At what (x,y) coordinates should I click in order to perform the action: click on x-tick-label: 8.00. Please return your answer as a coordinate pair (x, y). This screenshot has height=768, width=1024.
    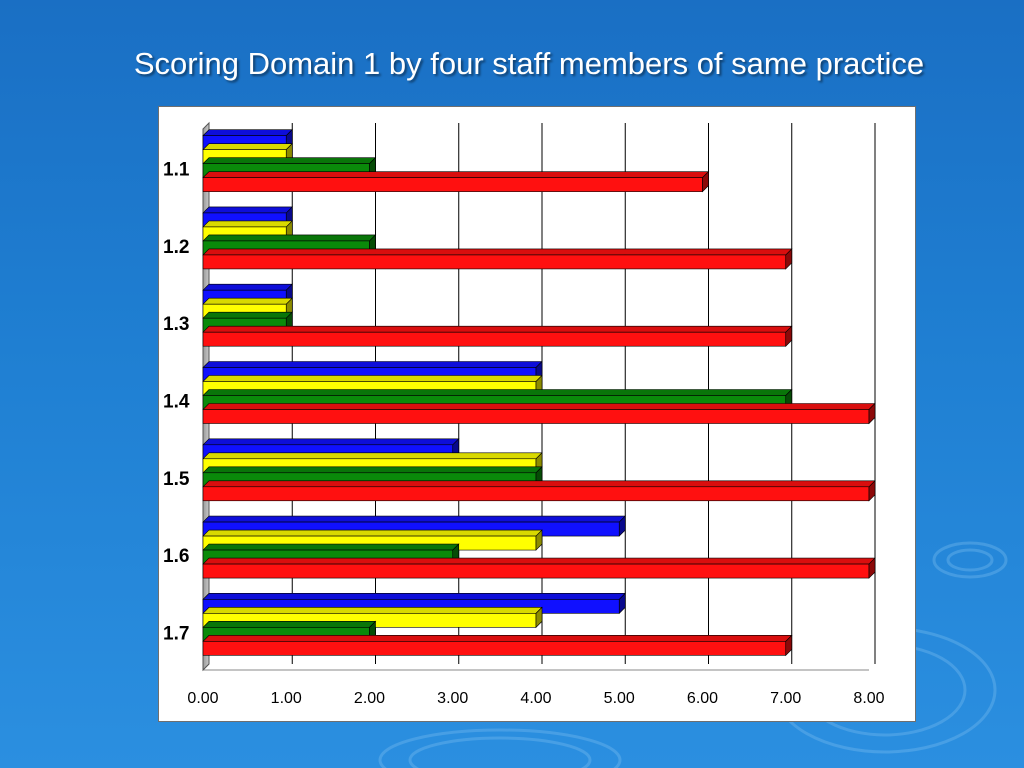
    Looking at the image, I should click on (868, 698).